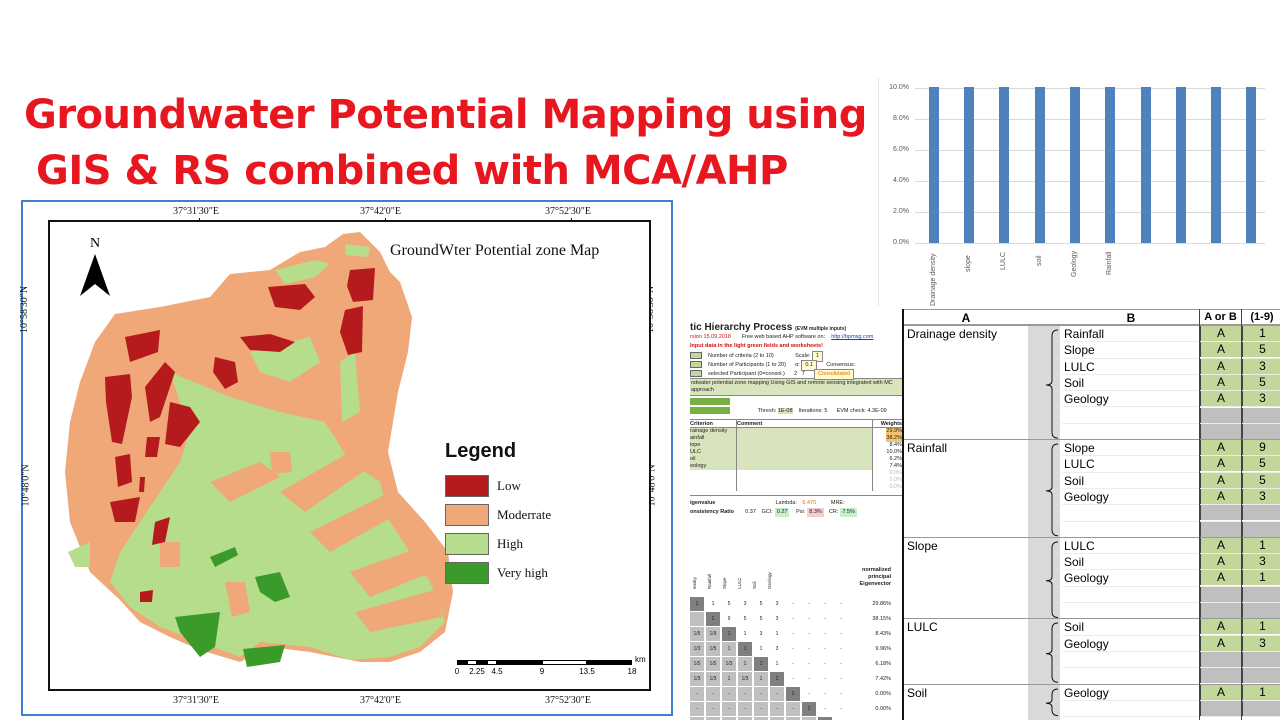  Describe the element at coordinates (509, 485) in the screenshot. I see `legend-label-low: Low` at that location.